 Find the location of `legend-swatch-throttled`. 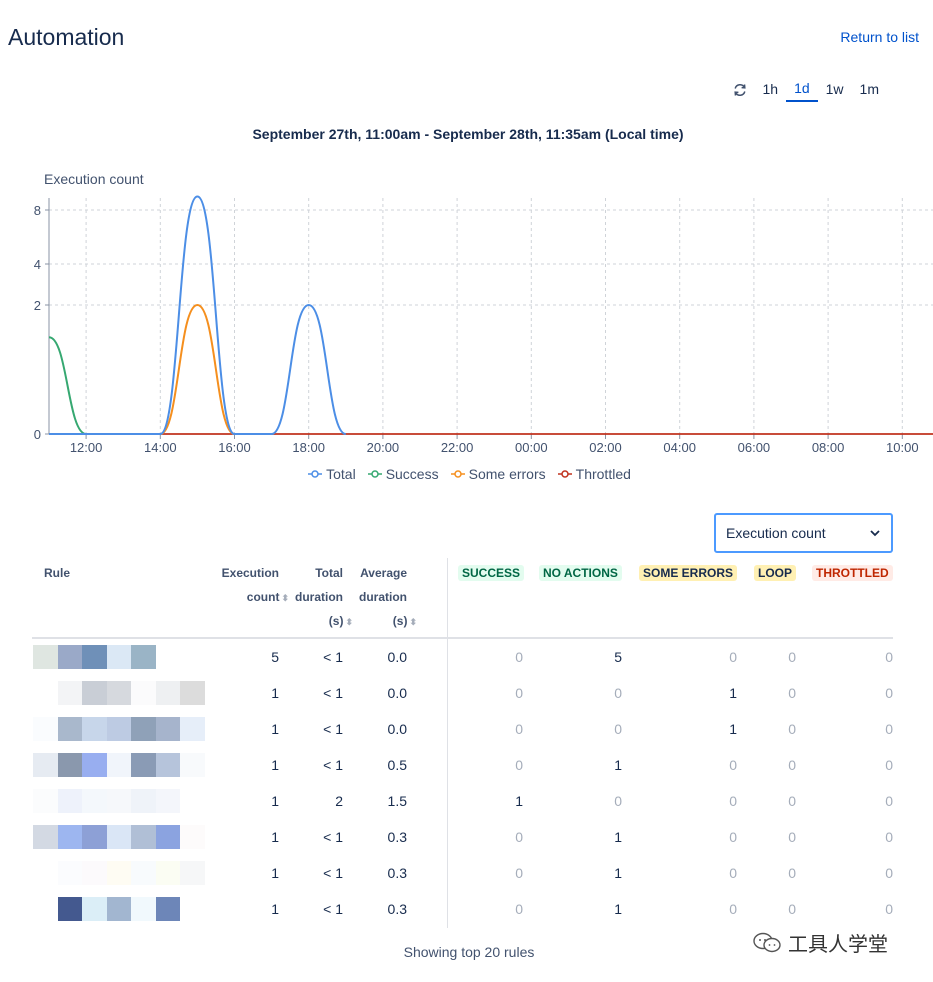

legend-swatch-throttled is located at coordinates (564, 474).